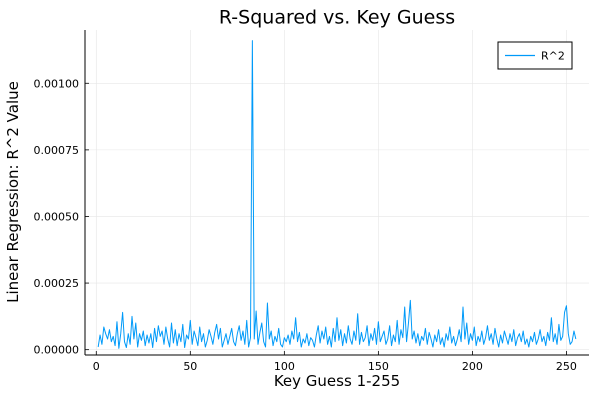 Image resolution: width=600 pixels, height=400 pixels. Describe the element at coordinates (96, 366) in the screenshot. I see `x-tick-label: 0` at that location.